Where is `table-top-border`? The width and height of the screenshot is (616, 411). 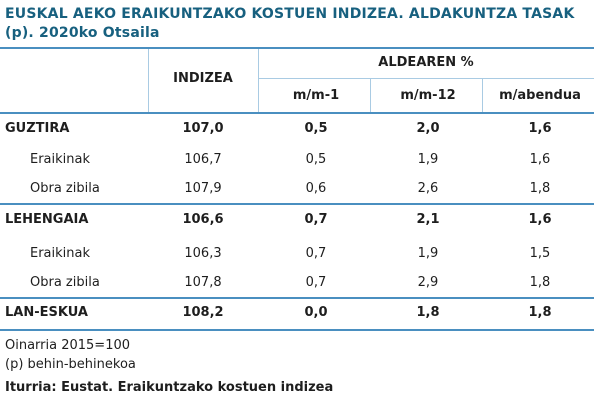
table-top-border is located at coordinates (297, 48).